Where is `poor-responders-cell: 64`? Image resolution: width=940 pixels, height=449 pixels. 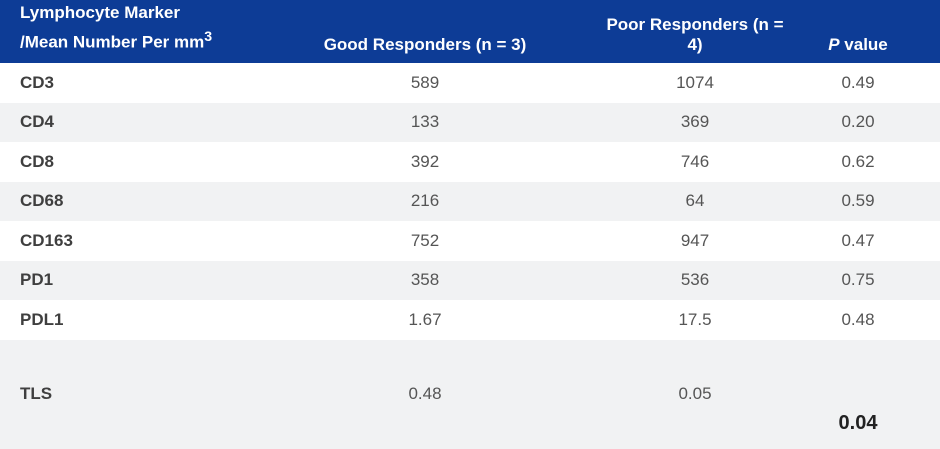 poor-responders-cell: 64 is located at coordinates (695, 201).